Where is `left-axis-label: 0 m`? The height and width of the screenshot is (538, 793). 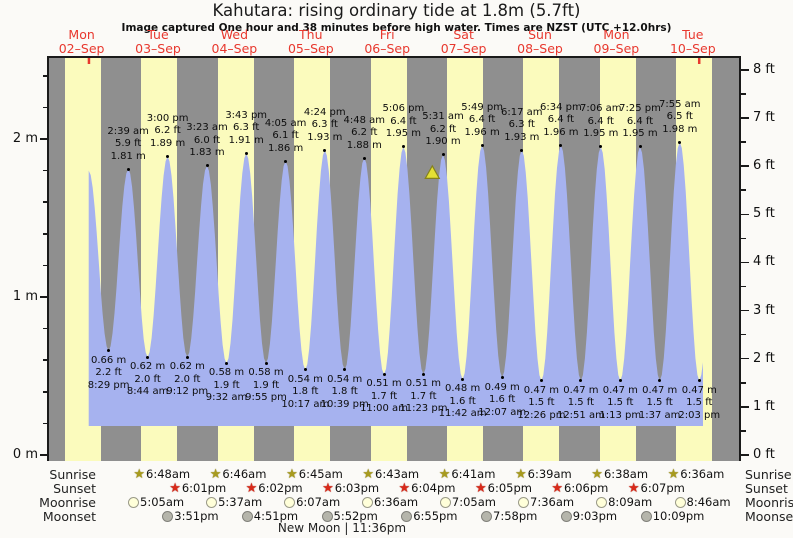 left-axis-label: 0 m is located at coordinates (25, 454).